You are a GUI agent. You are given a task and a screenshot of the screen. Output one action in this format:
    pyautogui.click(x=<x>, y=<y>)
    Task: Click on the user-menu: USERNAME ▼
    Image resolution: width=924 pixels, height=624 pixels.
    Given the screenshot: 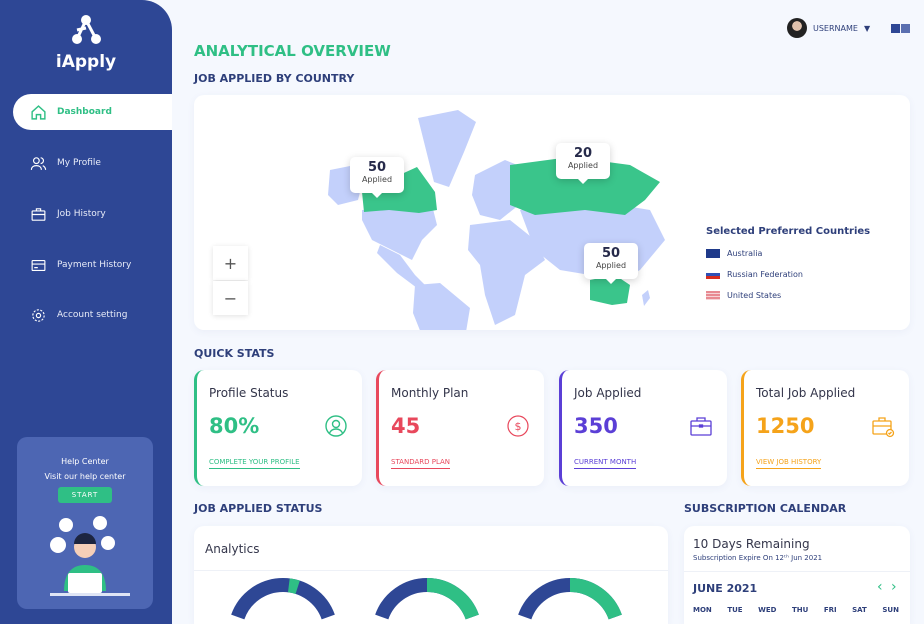 What is the action you would take?
    pyautogui.click(x=828, y=28)
    